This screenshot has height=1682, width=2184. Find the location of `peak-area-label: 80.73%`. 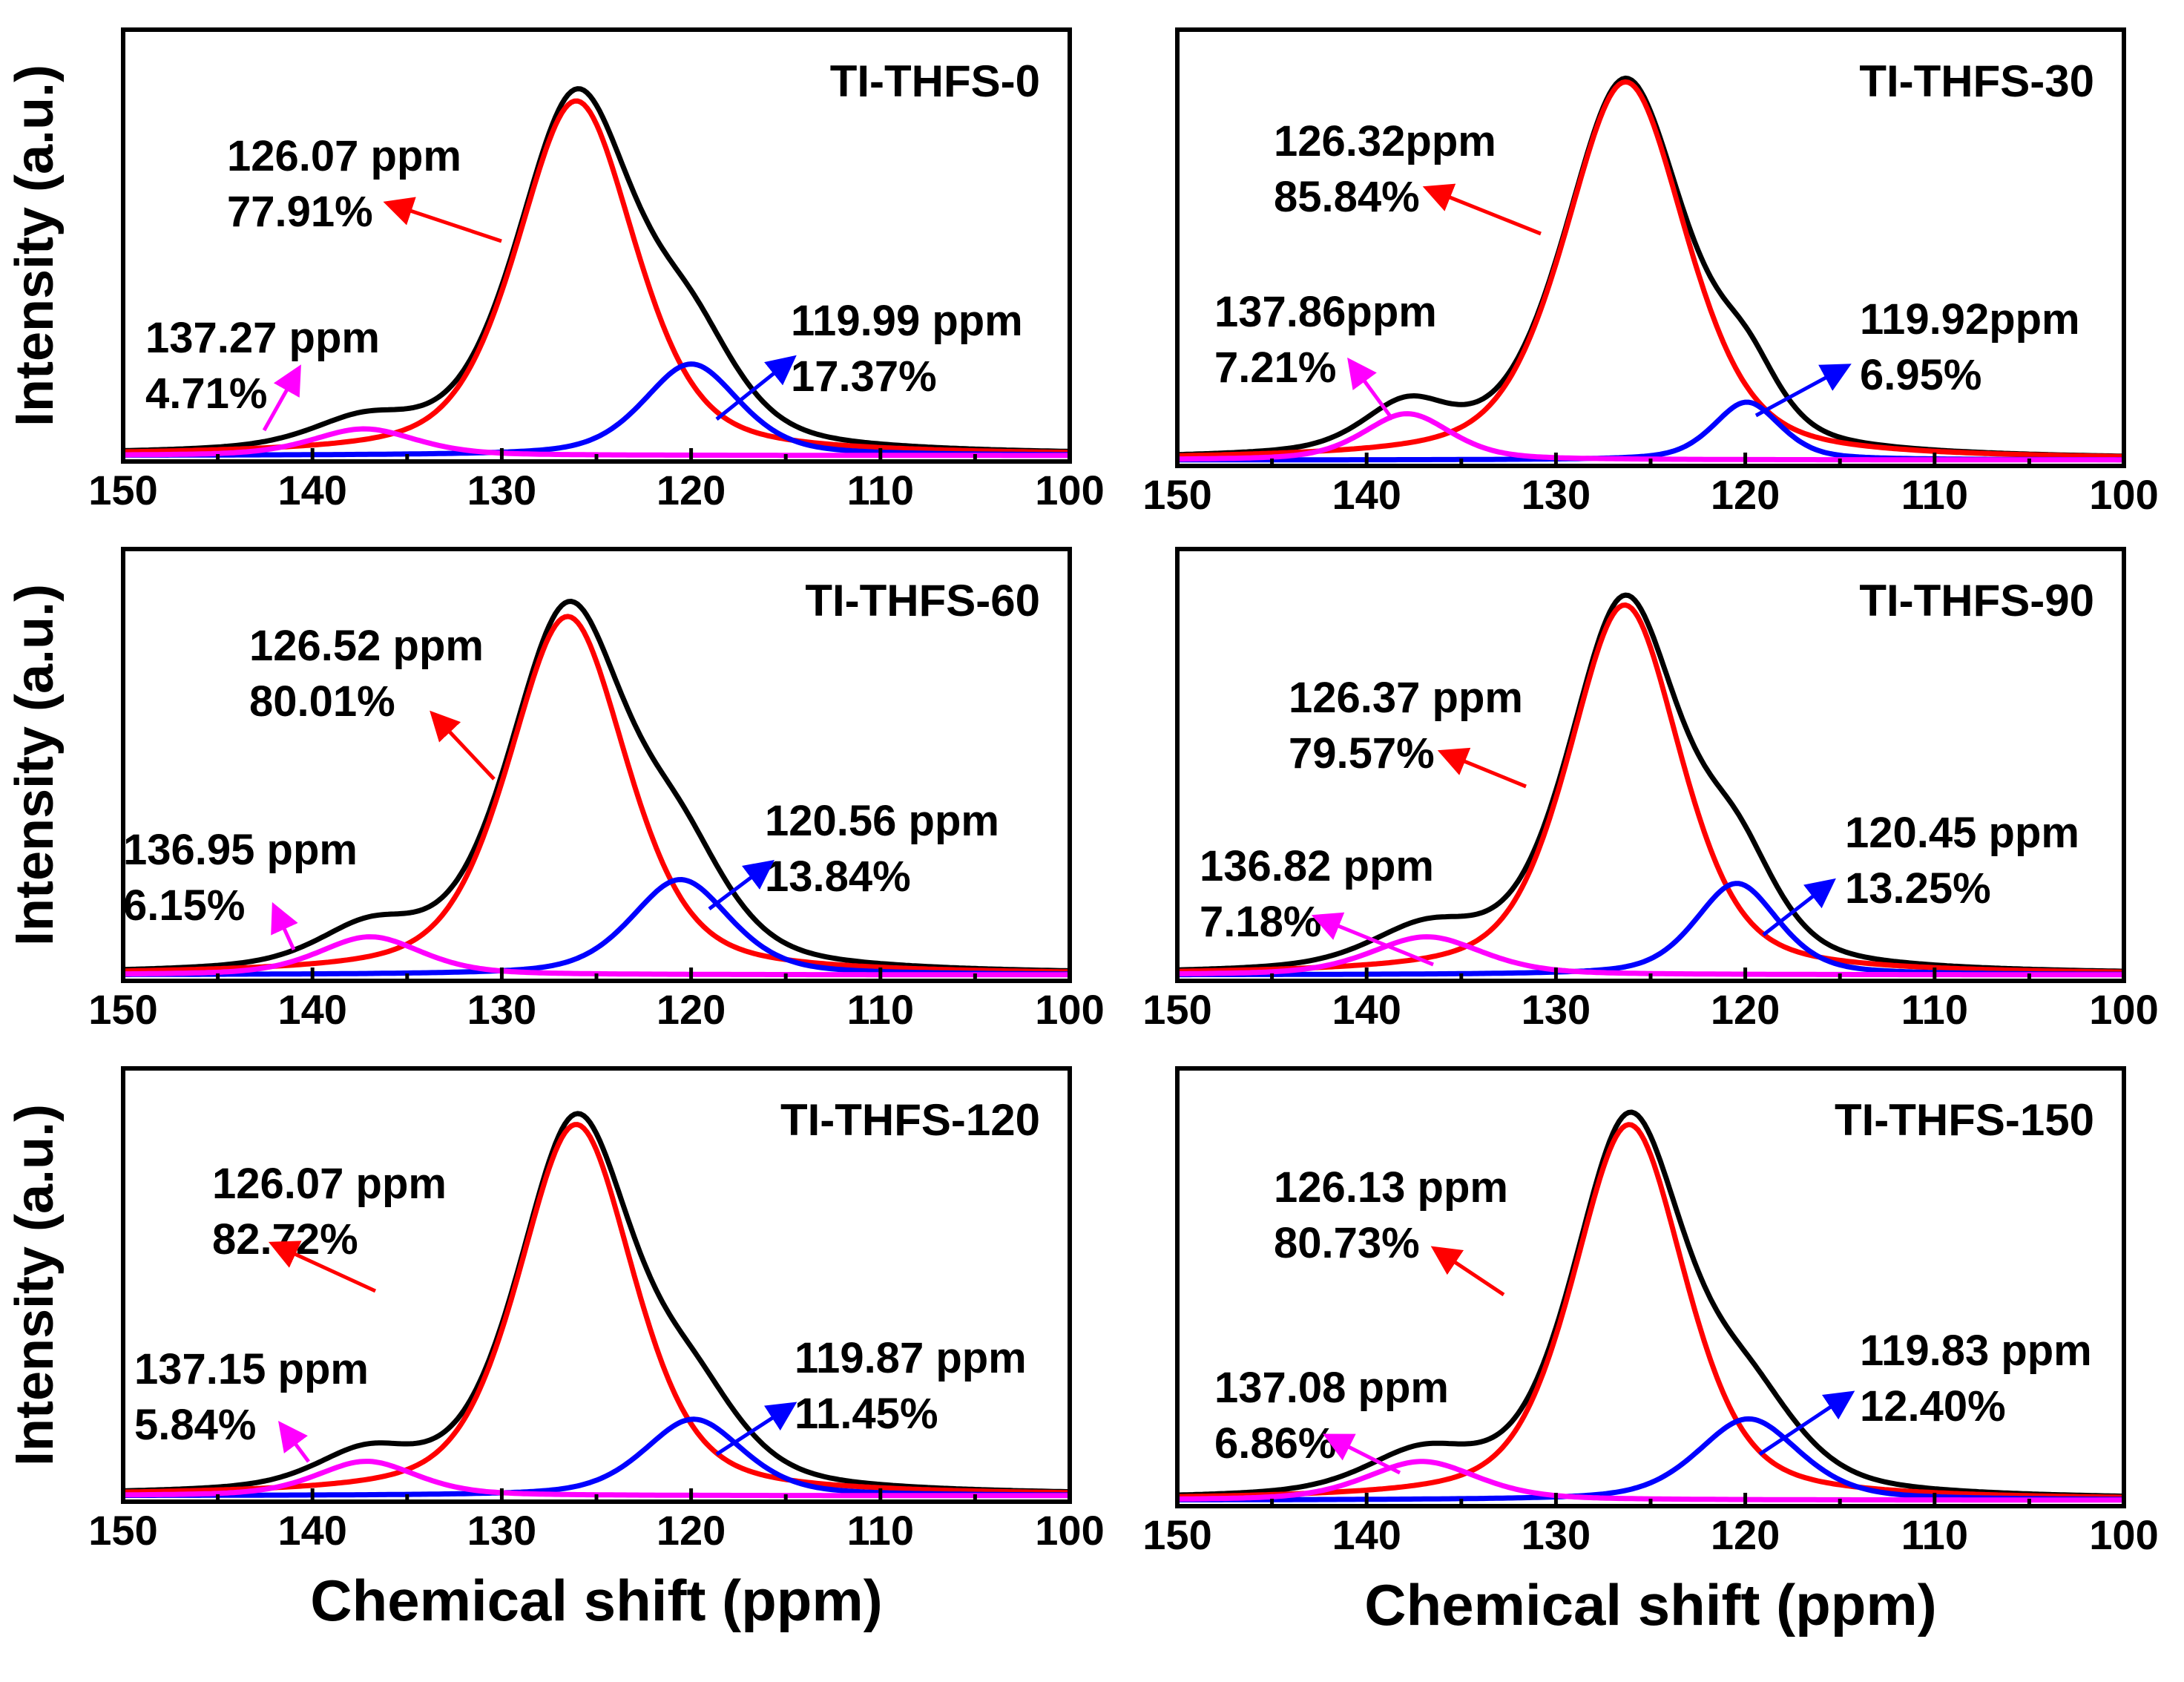

peak-area-label: 80.73% is located at coordinates (1347, 1243).